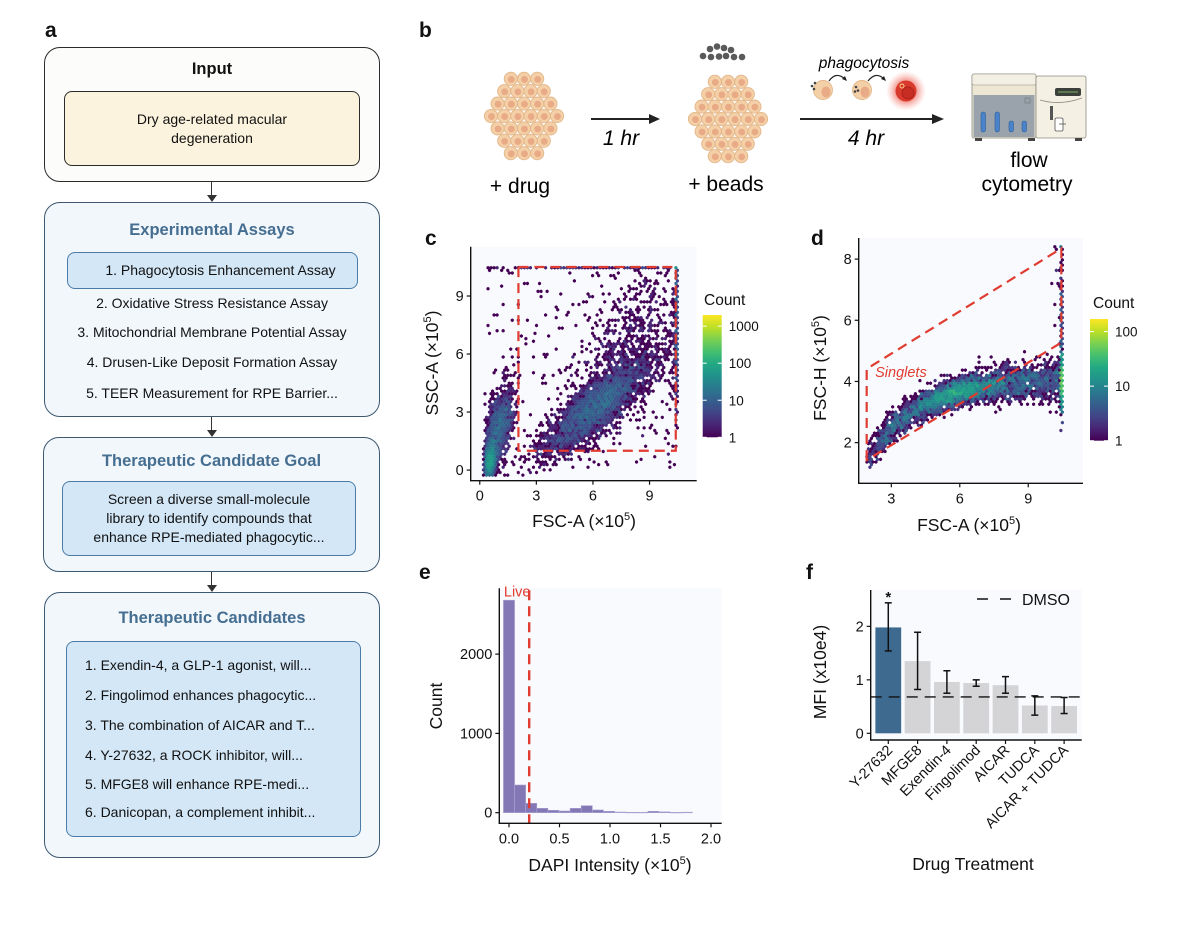  I want to click on bar, so click(976, 708).